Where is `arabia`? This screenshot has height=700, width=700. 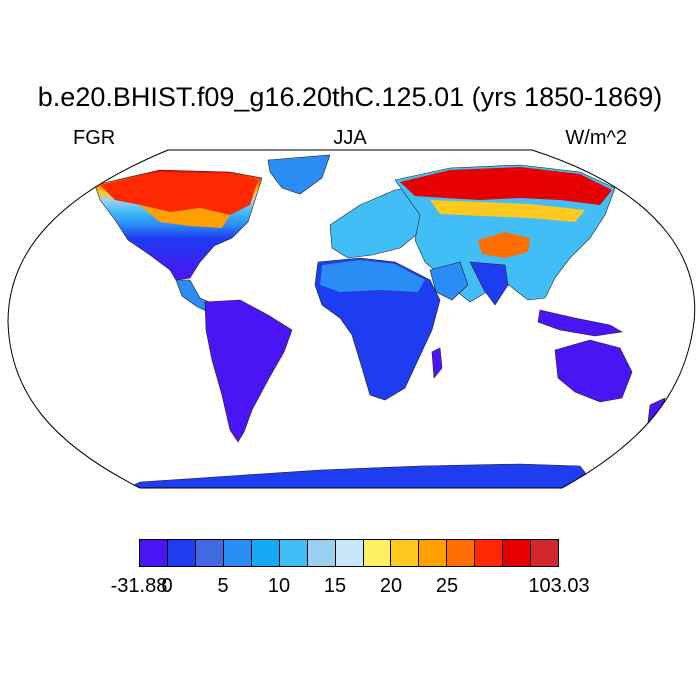
arabia is located at coordinates (449, 281).